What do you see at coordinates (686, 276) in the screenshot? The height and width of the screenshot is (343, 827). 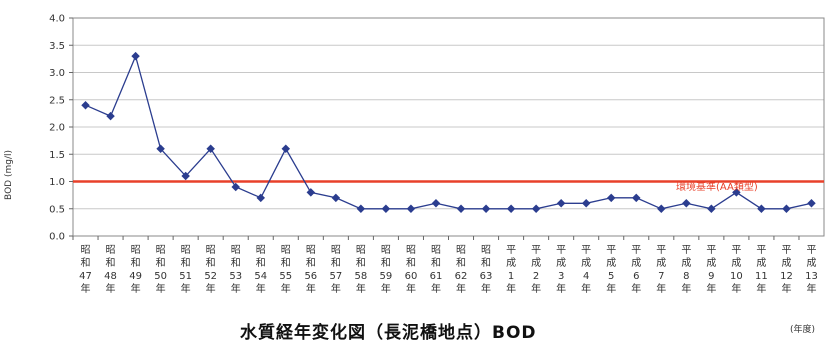 I see `x-tick-label: 8` at bounding box center [686, 276].